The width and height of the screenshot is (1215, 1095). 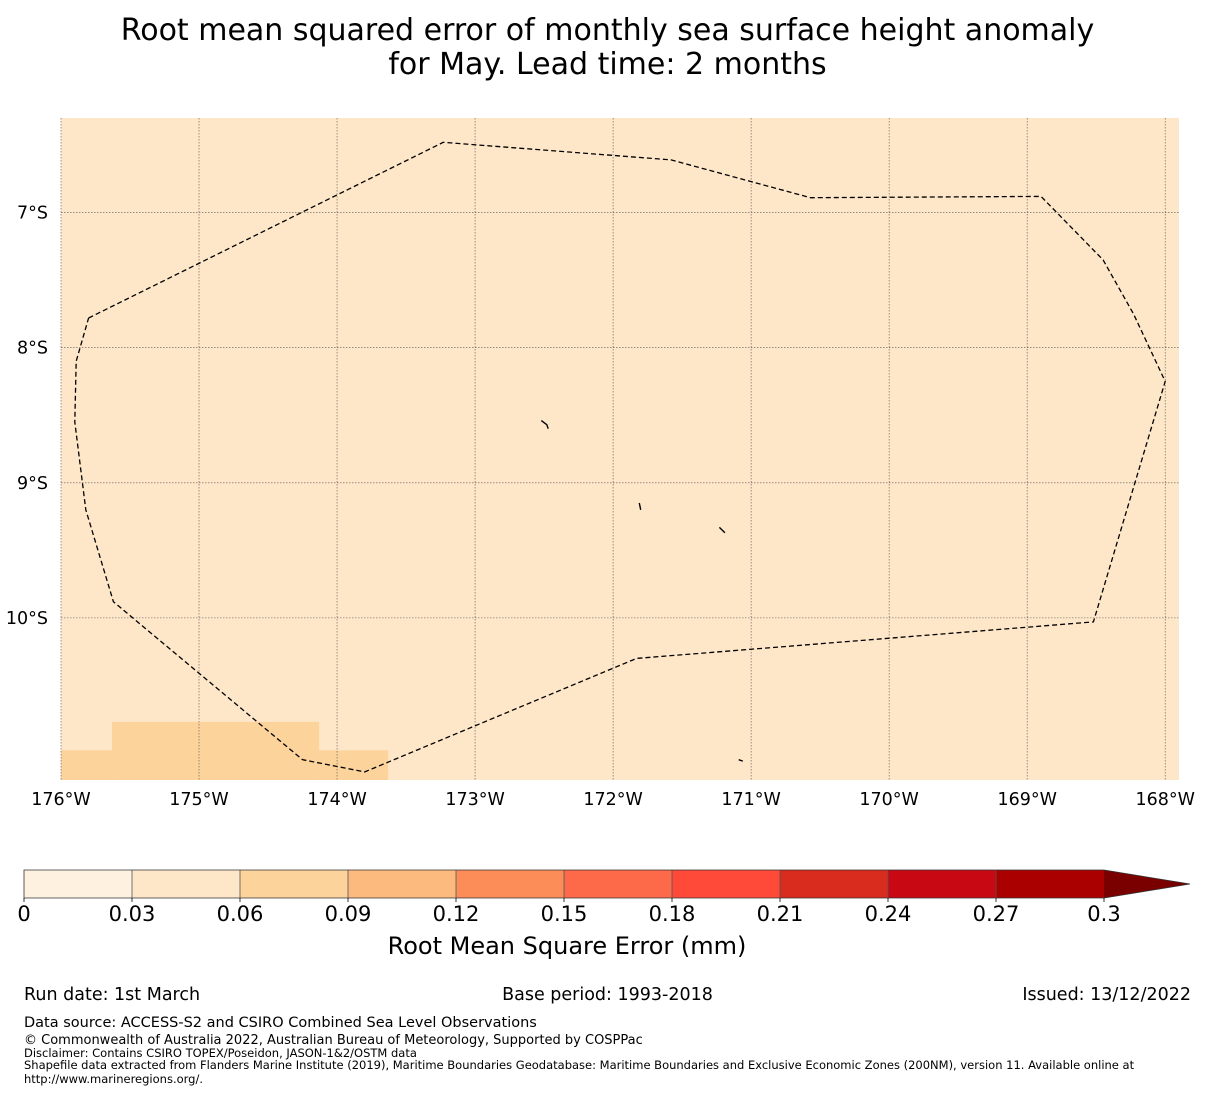 I want to click on lon-tick-label: 170°W, so click(x=888, y=800).